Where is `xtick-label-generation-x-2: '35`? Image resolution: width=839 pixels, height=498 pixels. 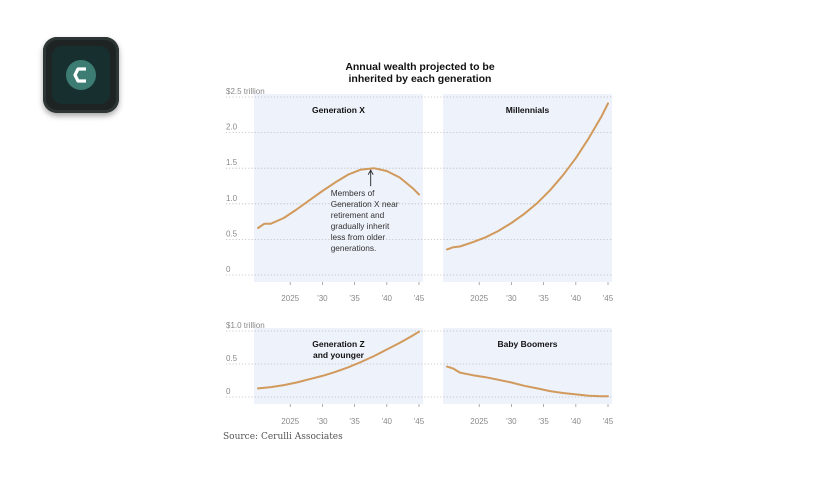 xtick-label-generation-x-2: '35 is located at coordinates (354, 298).